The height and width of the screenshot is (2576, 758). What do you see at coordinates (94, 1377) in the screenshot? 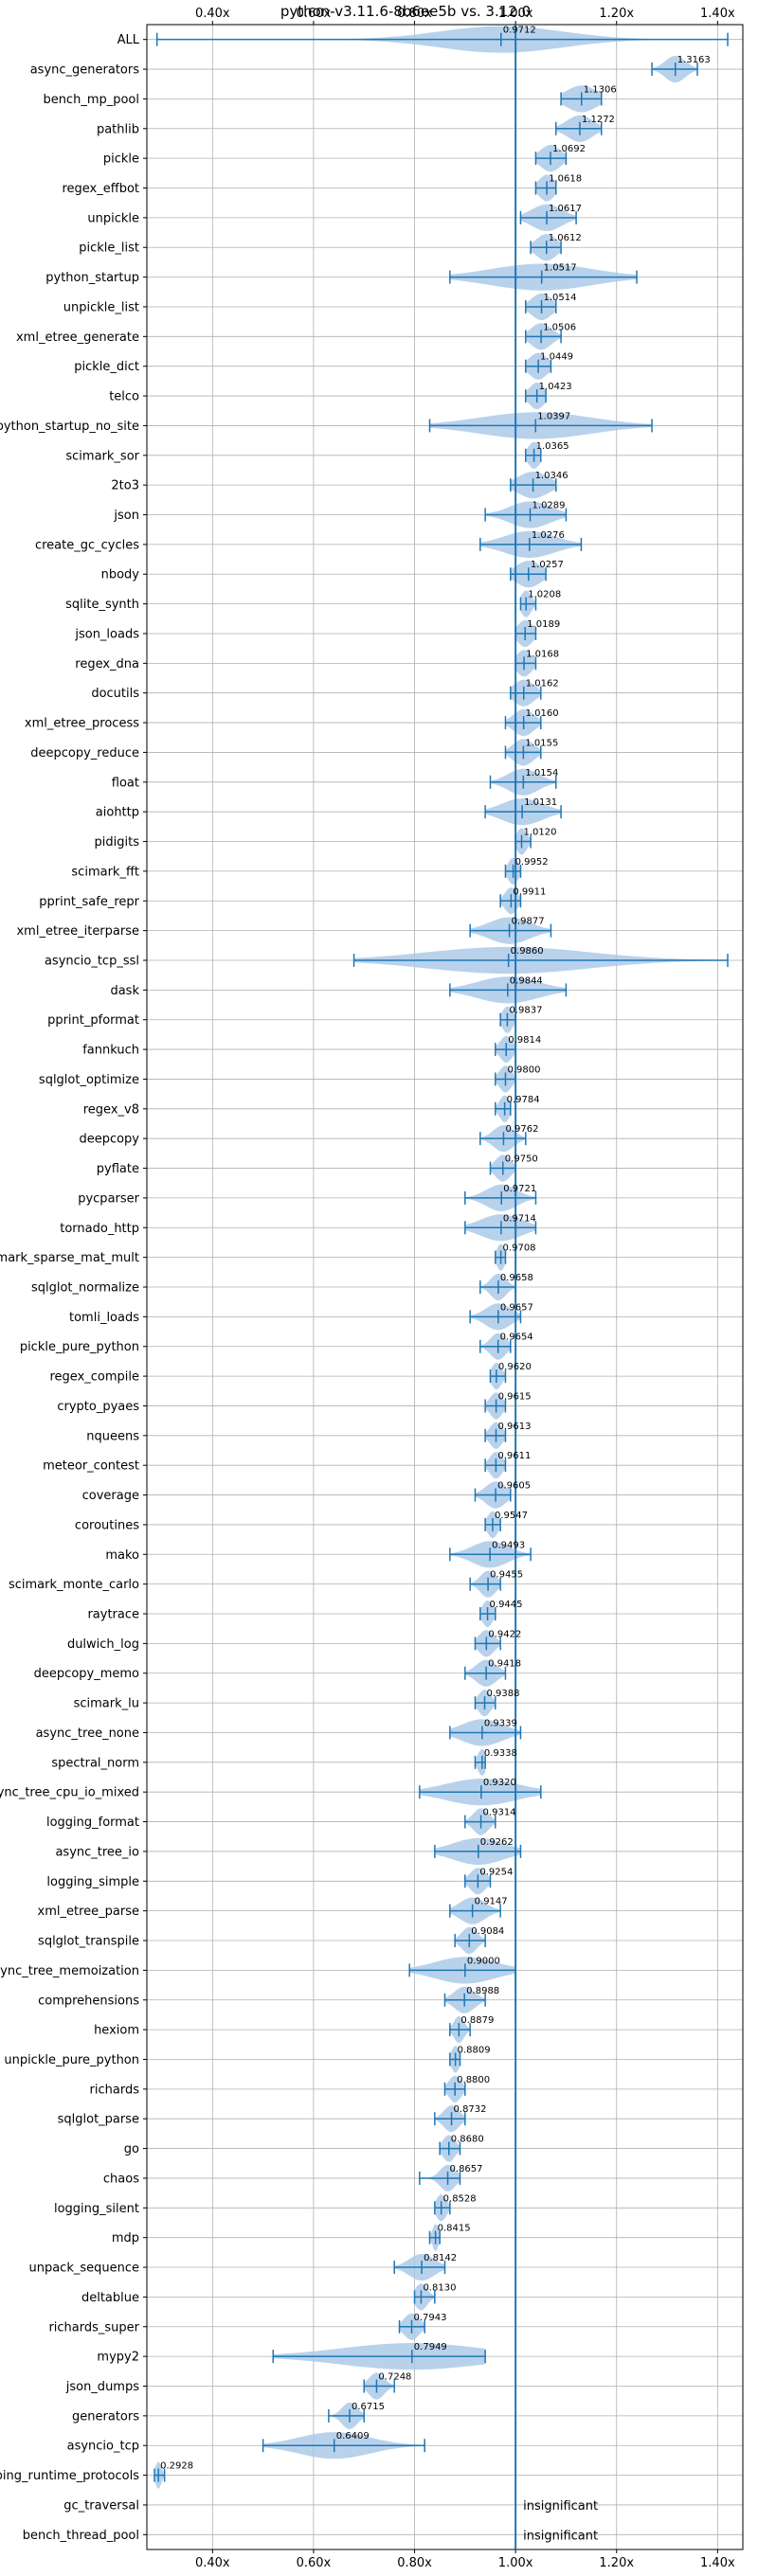
I see `benchmark-label: regex_compile` at bounding box center [94, 1377].